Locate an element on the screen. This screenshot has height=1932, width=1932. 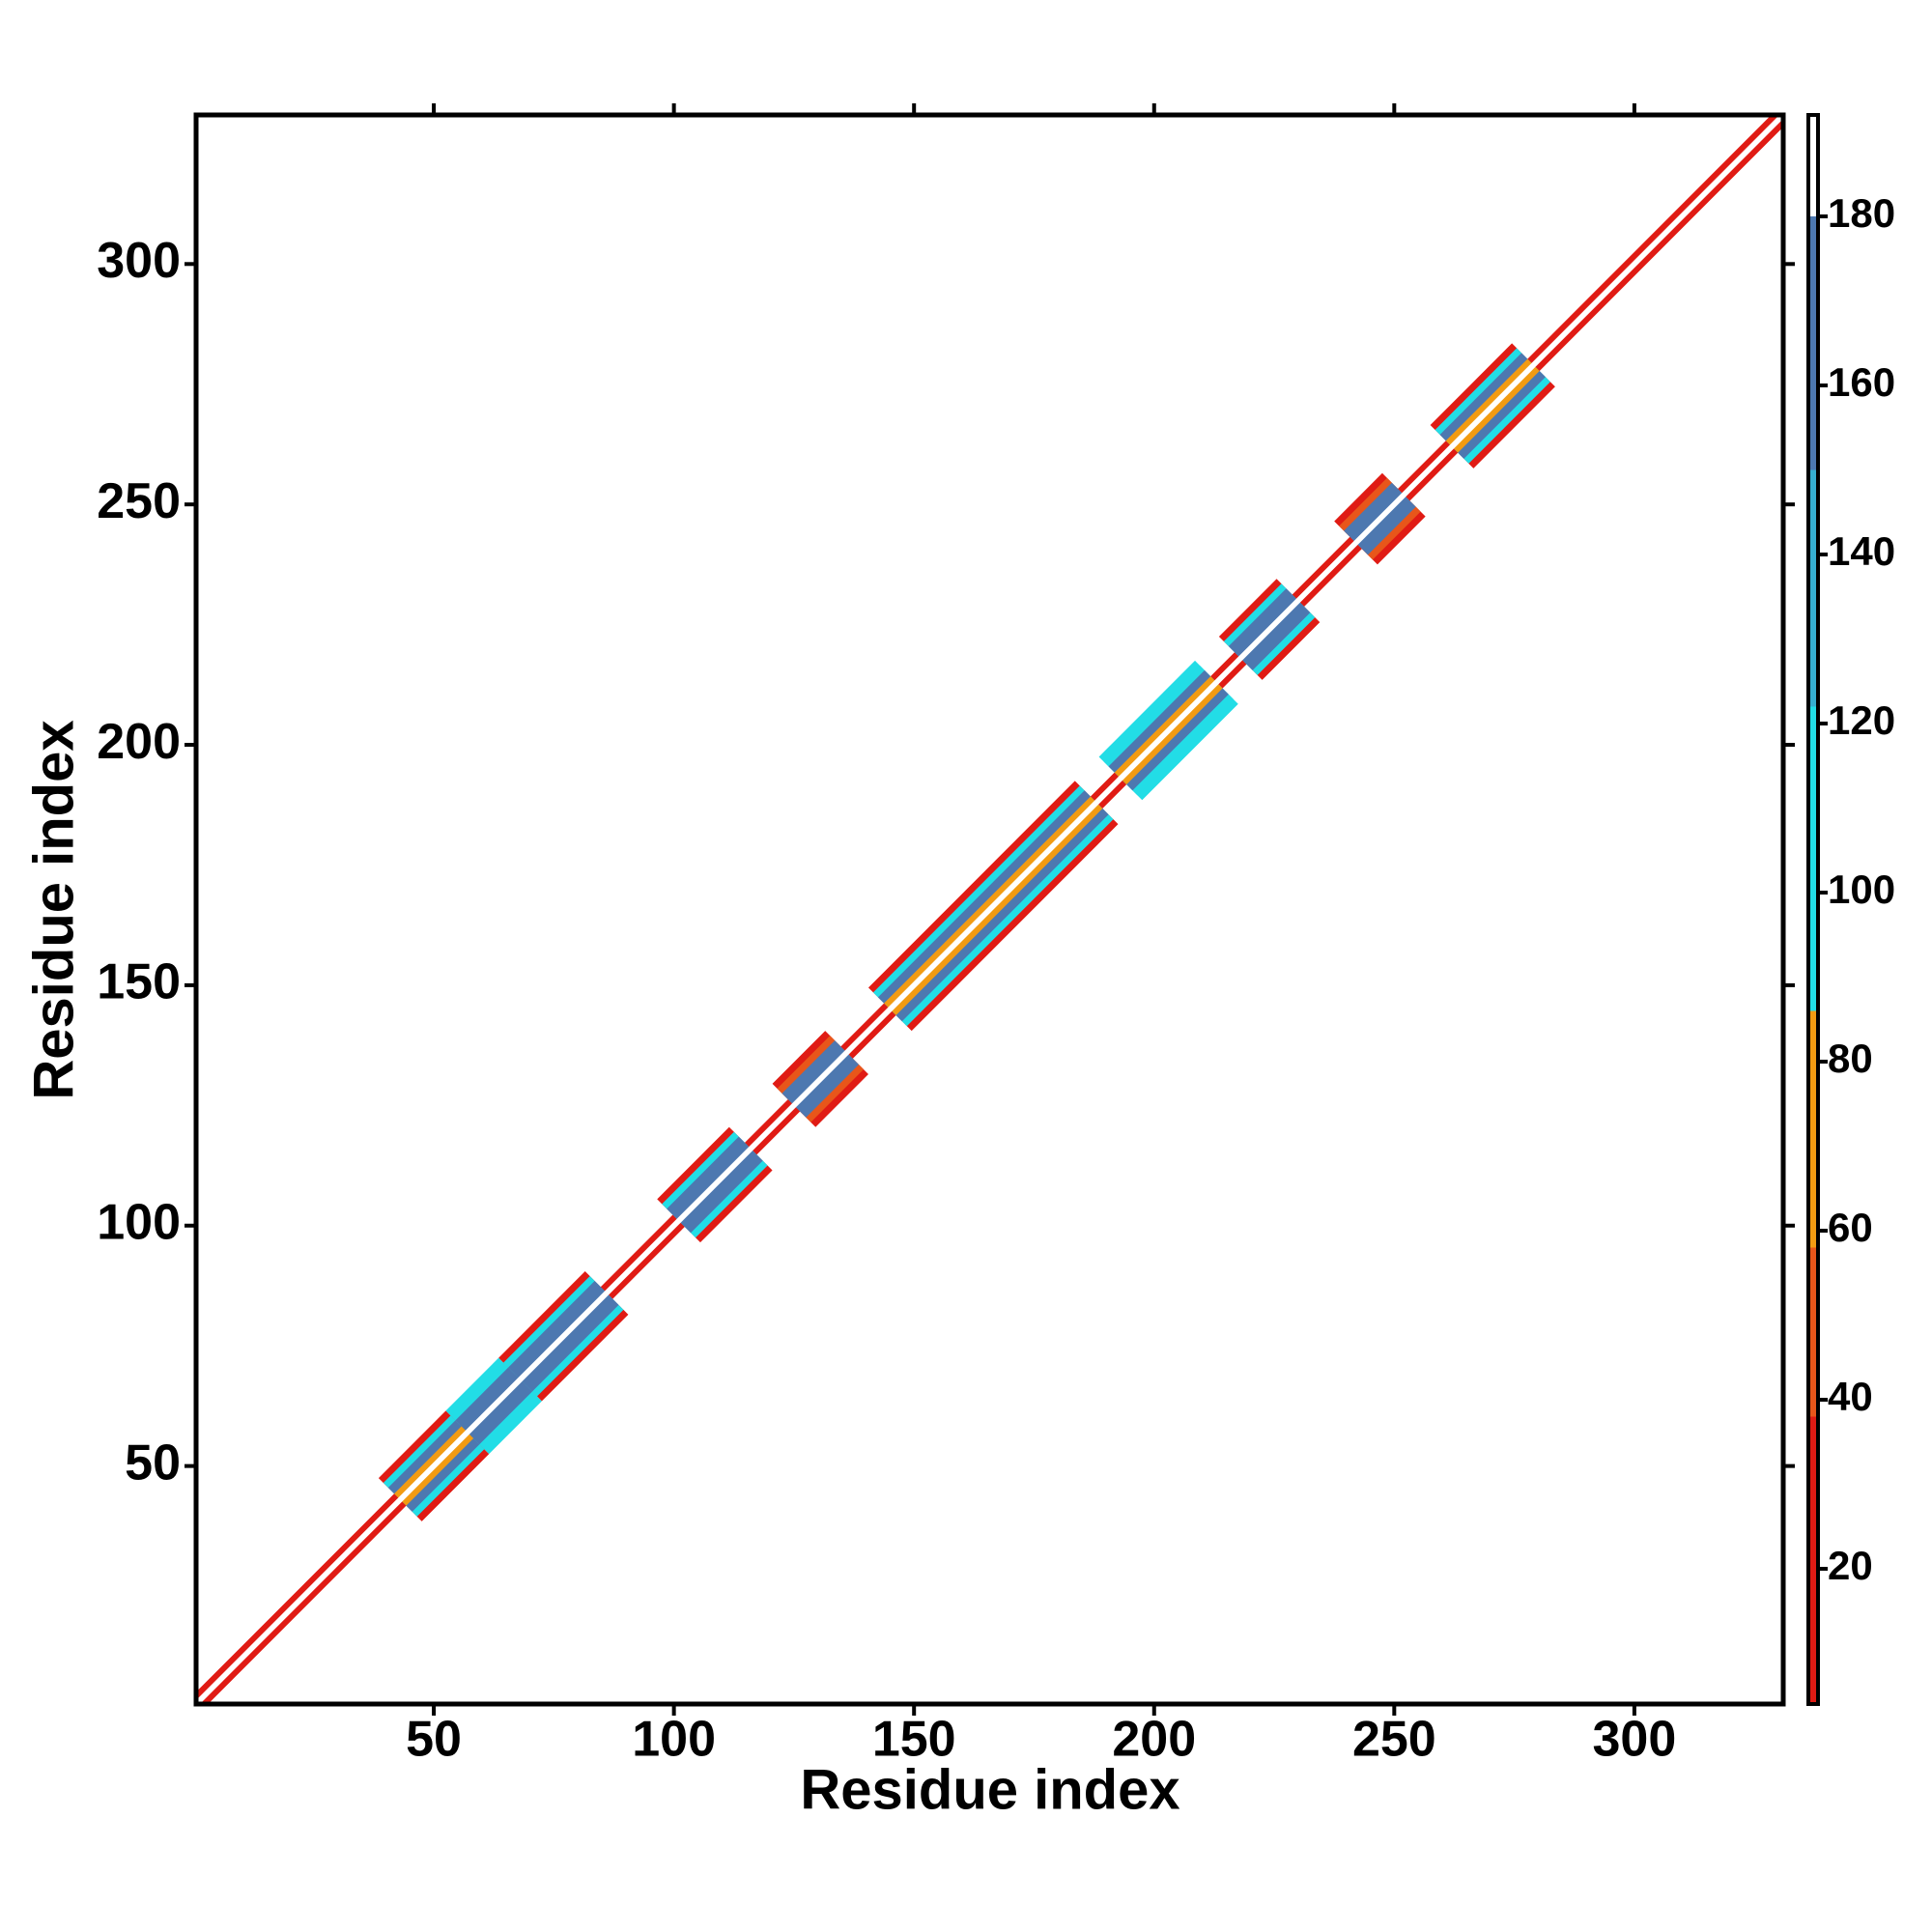
x-tick-label: 300 is located at coordinates (1635, 1740).